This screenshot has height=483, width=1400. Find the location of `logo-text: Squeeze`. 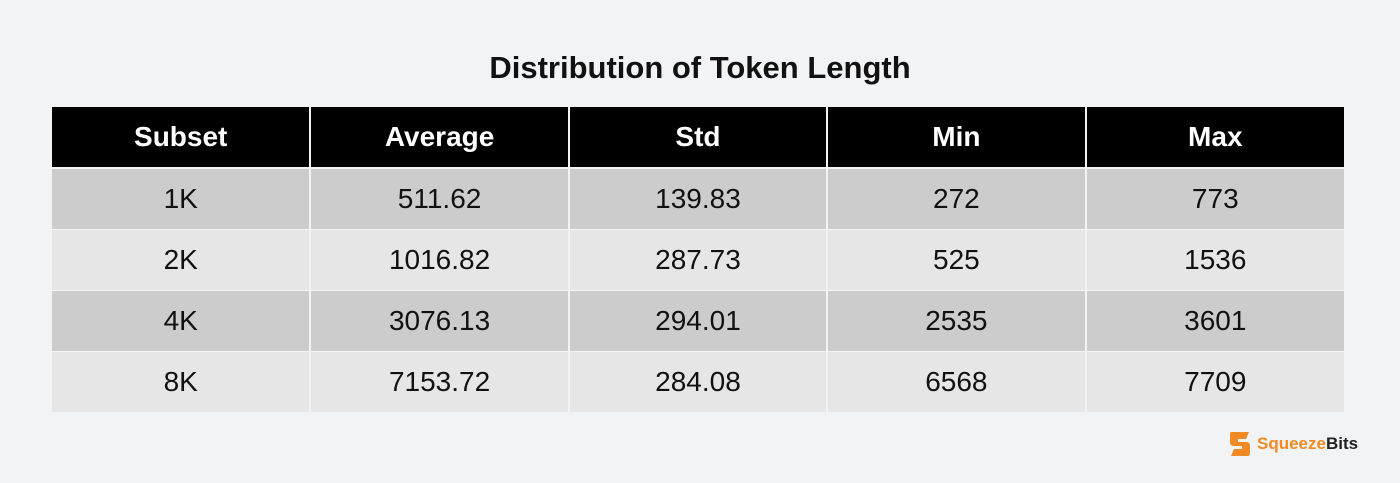

logo-text: Squeeze is located at coordinates (1291, 443).